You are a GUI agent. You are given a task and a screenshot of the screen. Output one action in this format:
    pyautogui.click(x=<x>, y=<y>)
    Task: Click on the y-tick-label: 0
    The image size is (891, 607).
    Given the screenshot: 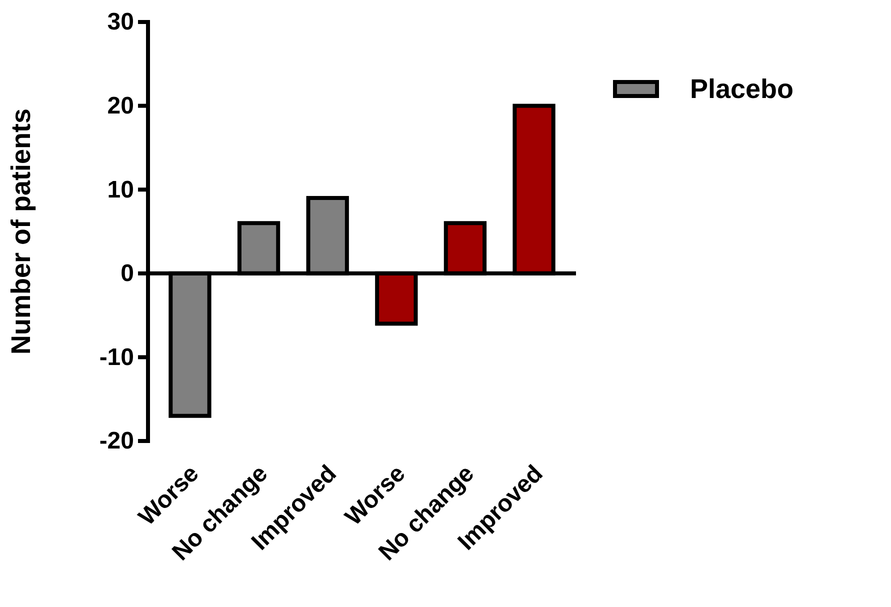 What is the action you would take?
    pyautogui.click(x=127, y=274)
    